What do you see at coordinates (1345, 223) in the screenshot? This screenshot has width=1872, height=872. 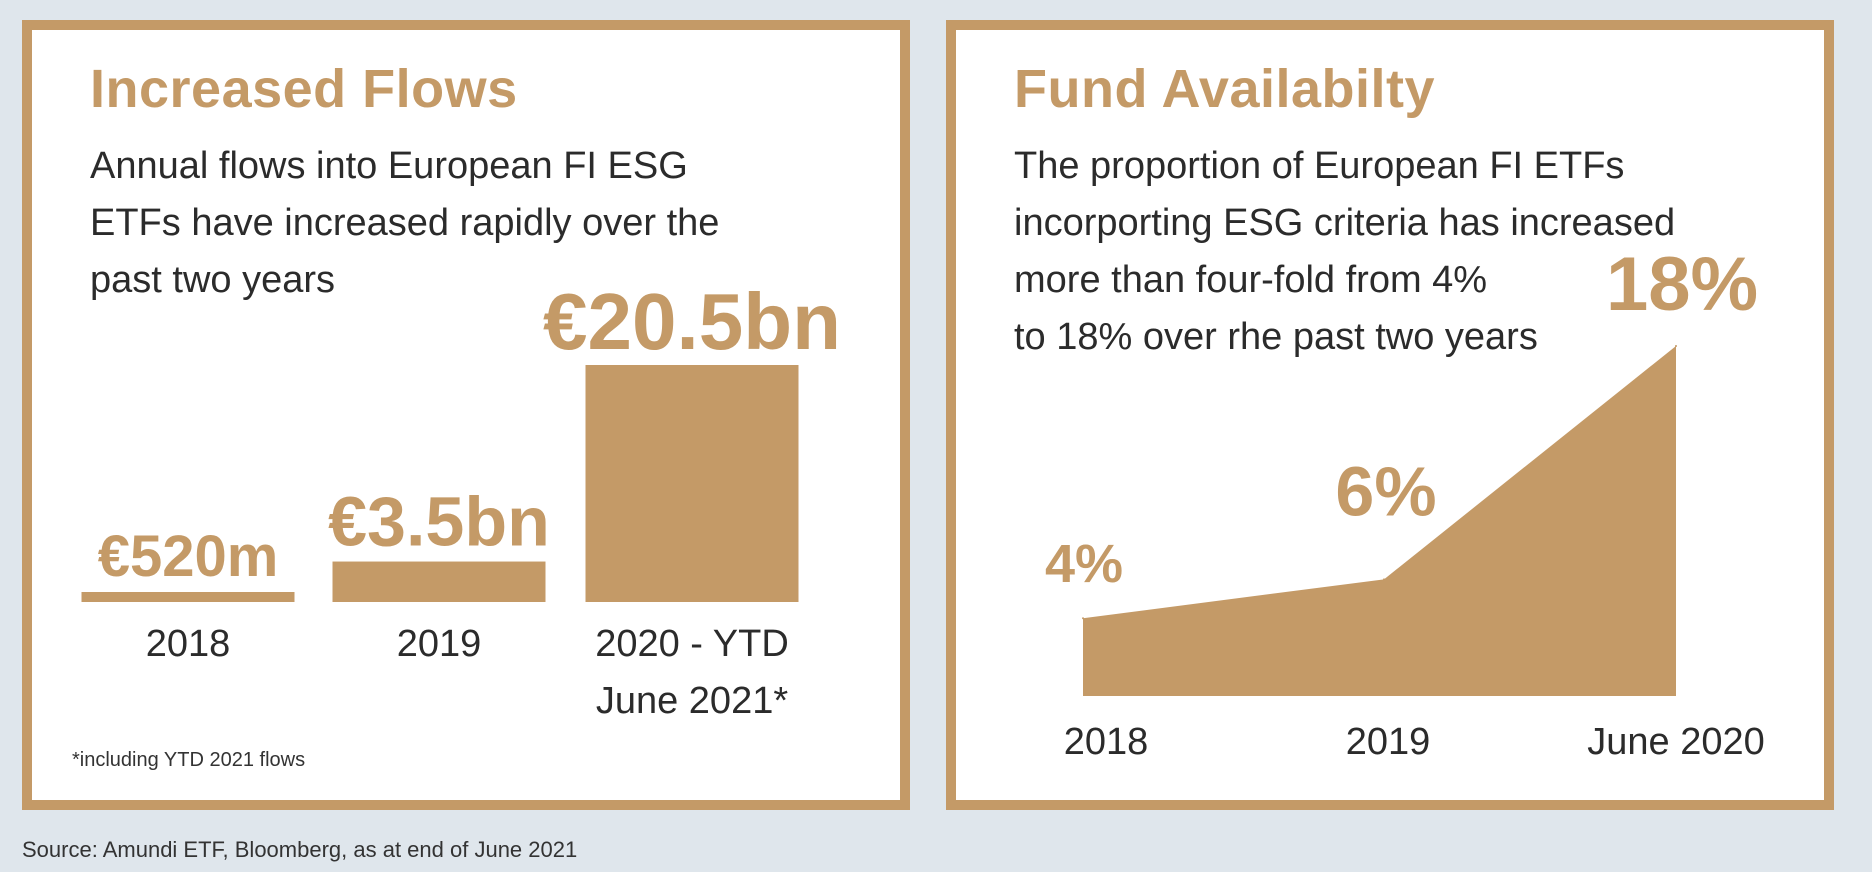 I see `description-line: incorporting ESG criteria has increased` at bounding box center [1345, 223].